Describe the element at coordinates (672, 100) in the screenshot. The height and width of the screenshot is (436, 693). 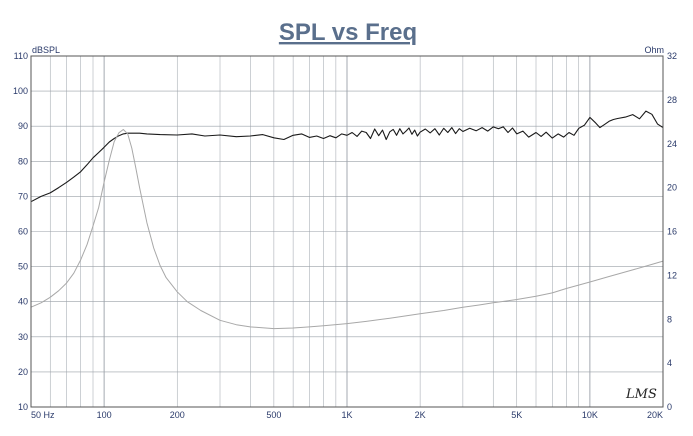
I see `y-right-tick-label: 28` at that location.